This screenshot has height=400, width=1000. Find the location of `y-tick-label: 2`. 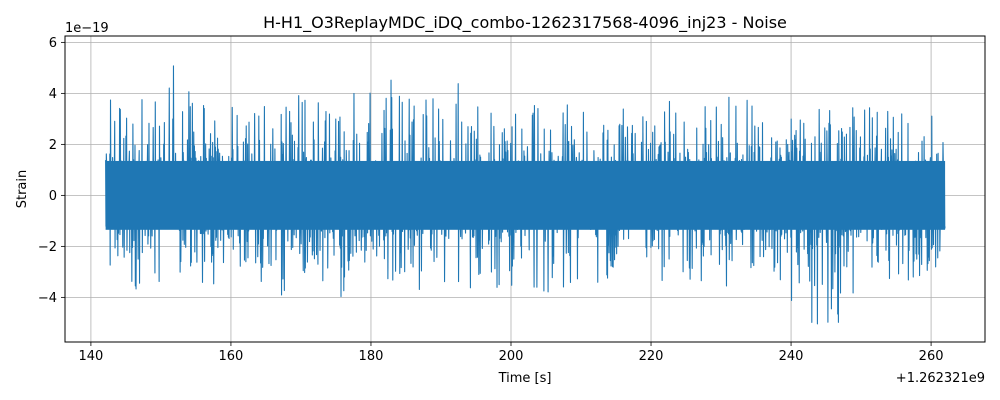

y-tick-label: 2 is located at coordinates (53, 145).